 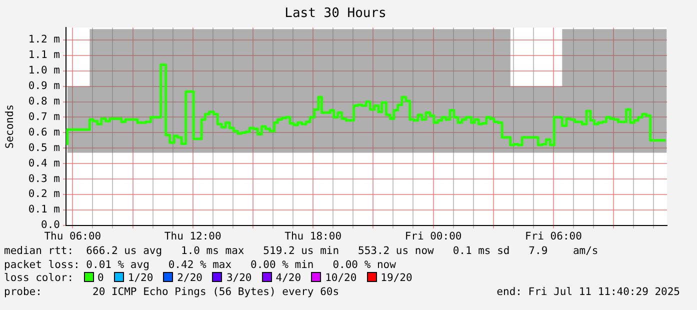 What do you see at coordinates (172, 292) in the screenshot?
I see `text: probe: 20 ICMP Echo Pings (56 Bytes) every 60s` at bounding box center [172, 292].